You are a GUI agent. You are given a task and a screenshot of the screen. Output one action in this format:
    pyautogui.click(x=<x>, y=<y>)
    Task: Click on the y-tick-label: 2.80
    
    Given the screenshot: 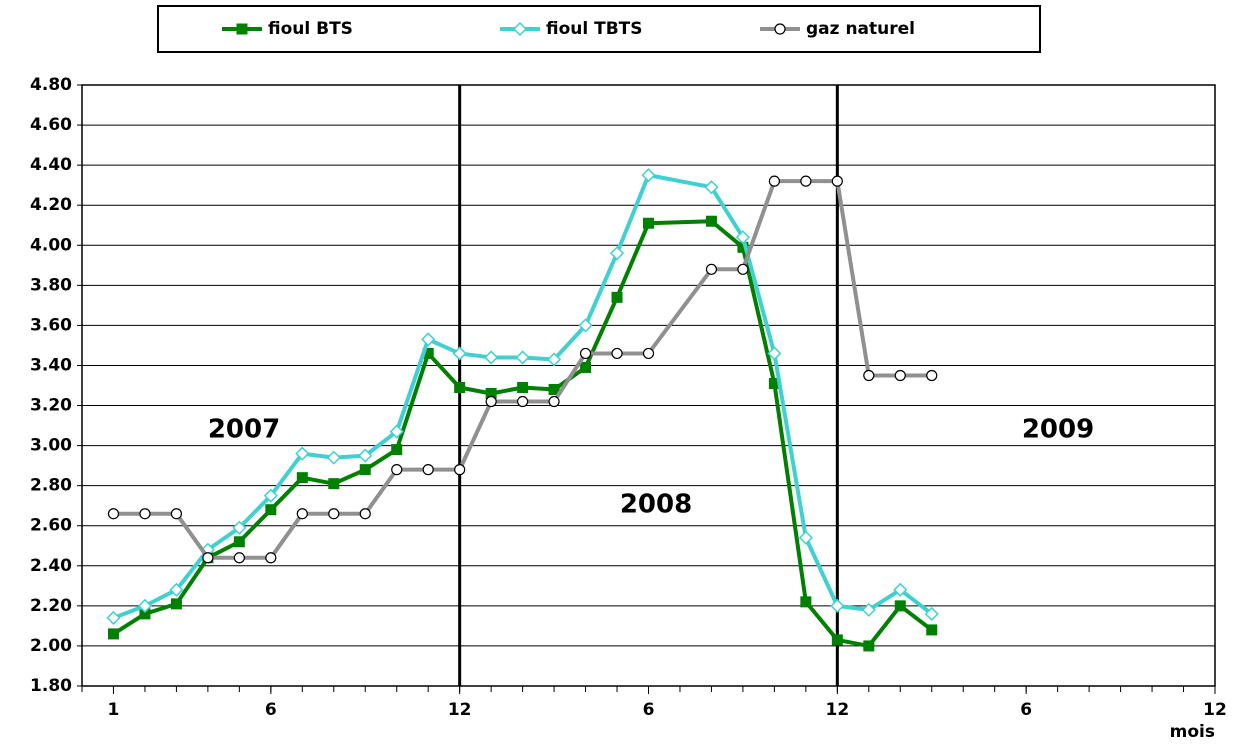 What is the action you would take?
    pyautogui.click(x=51, y=486)
    